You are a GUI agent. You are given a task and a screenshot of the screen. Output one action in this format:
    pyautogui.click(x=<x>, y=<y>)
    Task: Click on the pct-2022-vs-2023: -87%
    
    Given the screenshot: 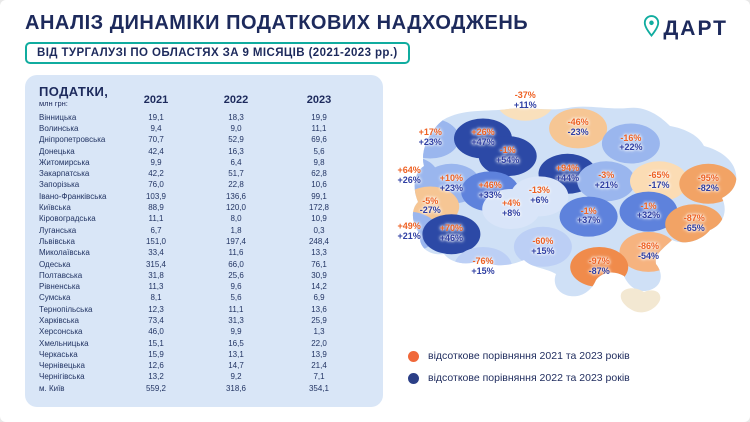 What is the action you would take?
    pyautogui.click(x=599, y=271)
    